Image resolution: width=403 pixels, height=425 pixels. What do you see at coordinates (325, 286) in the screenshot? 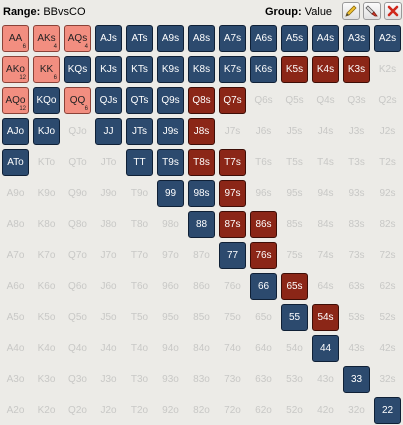
I see `hand-cell-64s: 64s` at bounding box center [325, 286].